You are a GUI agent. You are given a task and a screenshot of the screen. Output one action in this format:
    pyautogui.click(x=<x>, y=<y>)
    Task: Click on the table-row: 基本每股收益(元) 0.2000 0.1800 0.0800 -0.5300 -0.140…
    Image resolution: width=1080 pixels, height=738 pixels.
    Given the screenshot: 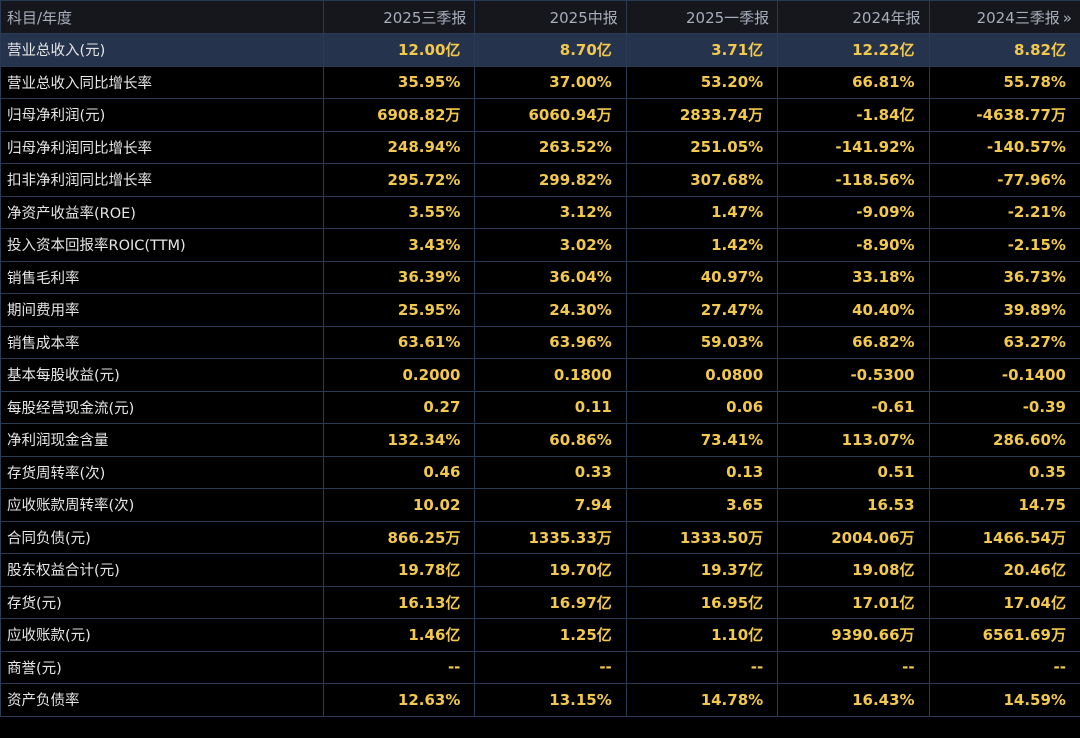 What is the action you would take?
    pyautogui.click(x=540, y=375)
    